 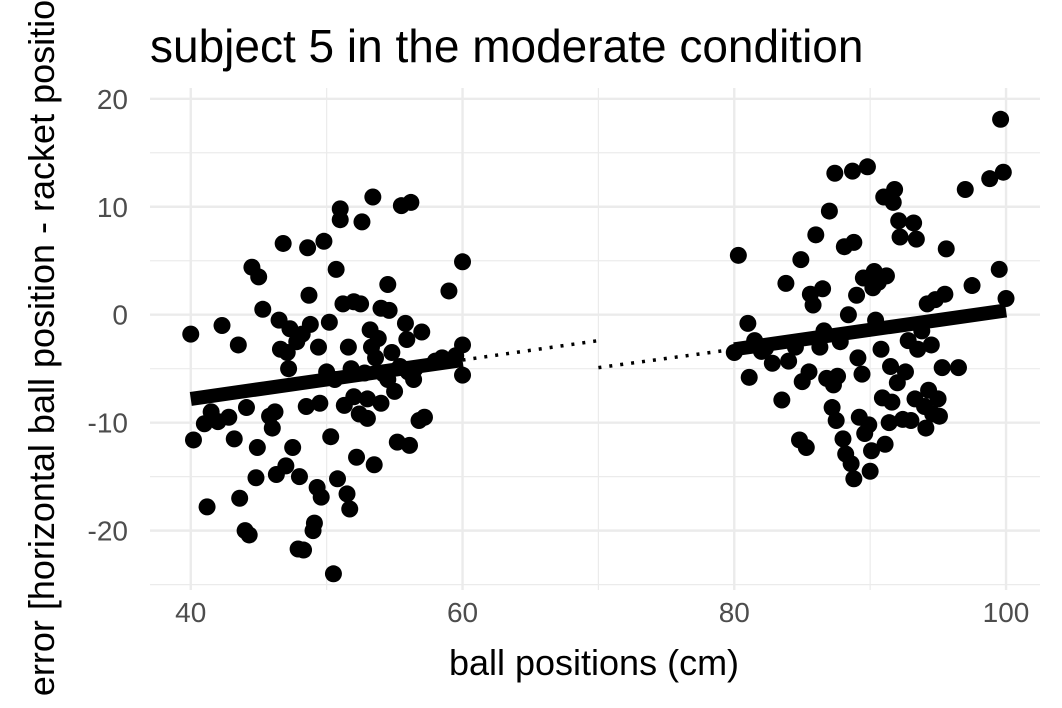 I want to click on y-tick-label: 10, so click(x=112, y=207).